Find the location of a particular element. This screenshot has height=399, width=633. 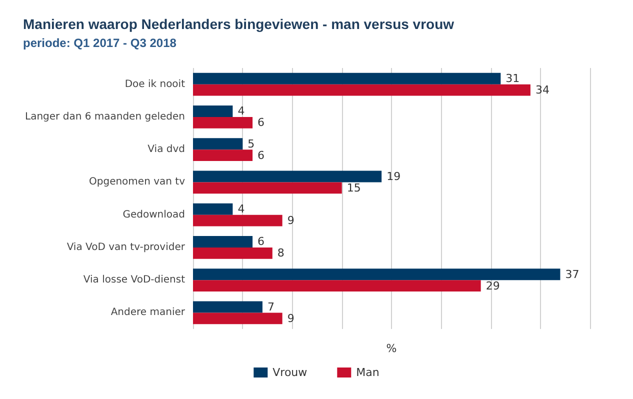

data-label: 29 is located at coordinates (493, 285).